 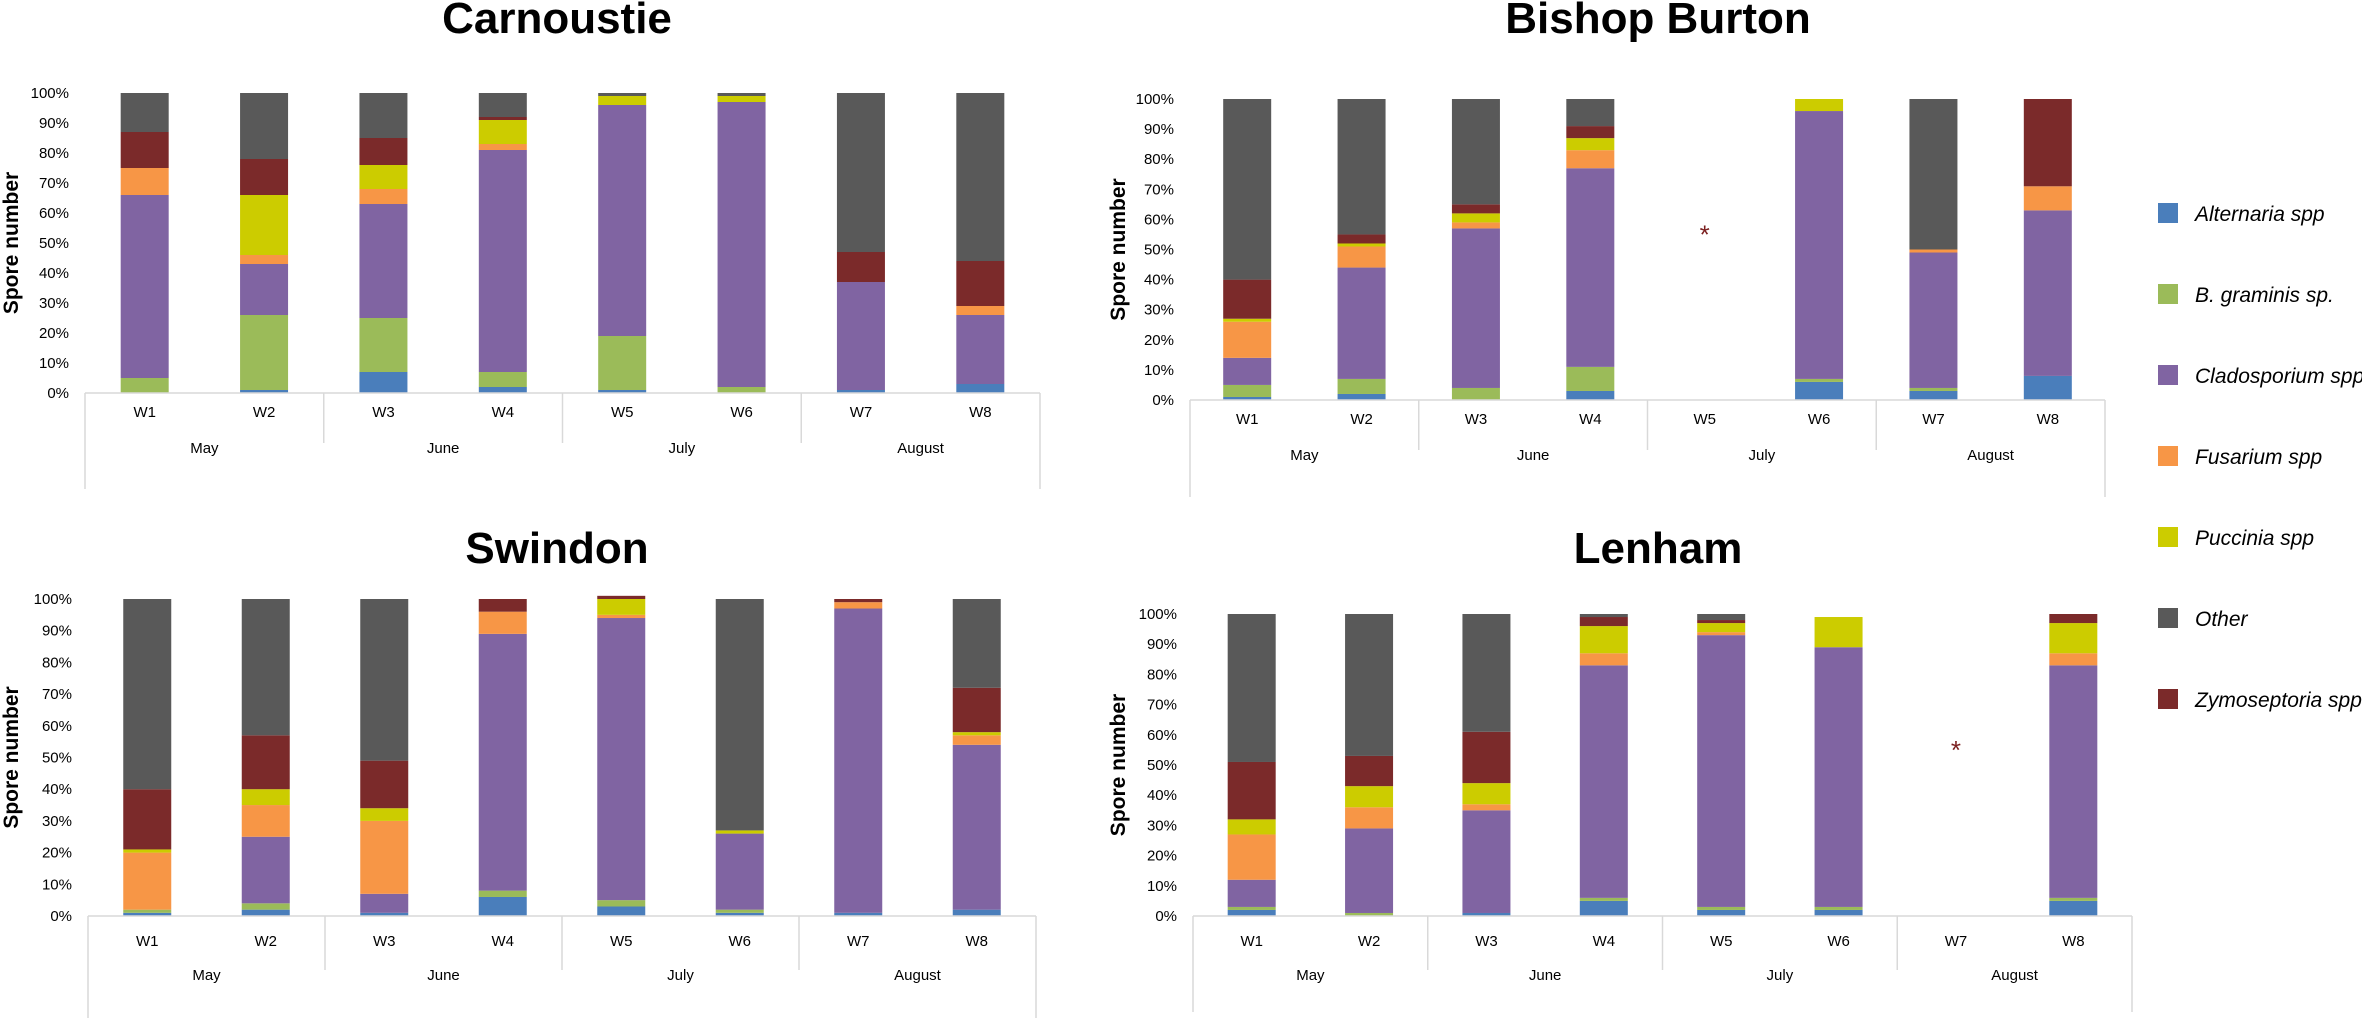 What do you see at coordinates (980, 177) in the screenshot?
I see `bar-segment-other-w8` at bounding box center [980, 177].